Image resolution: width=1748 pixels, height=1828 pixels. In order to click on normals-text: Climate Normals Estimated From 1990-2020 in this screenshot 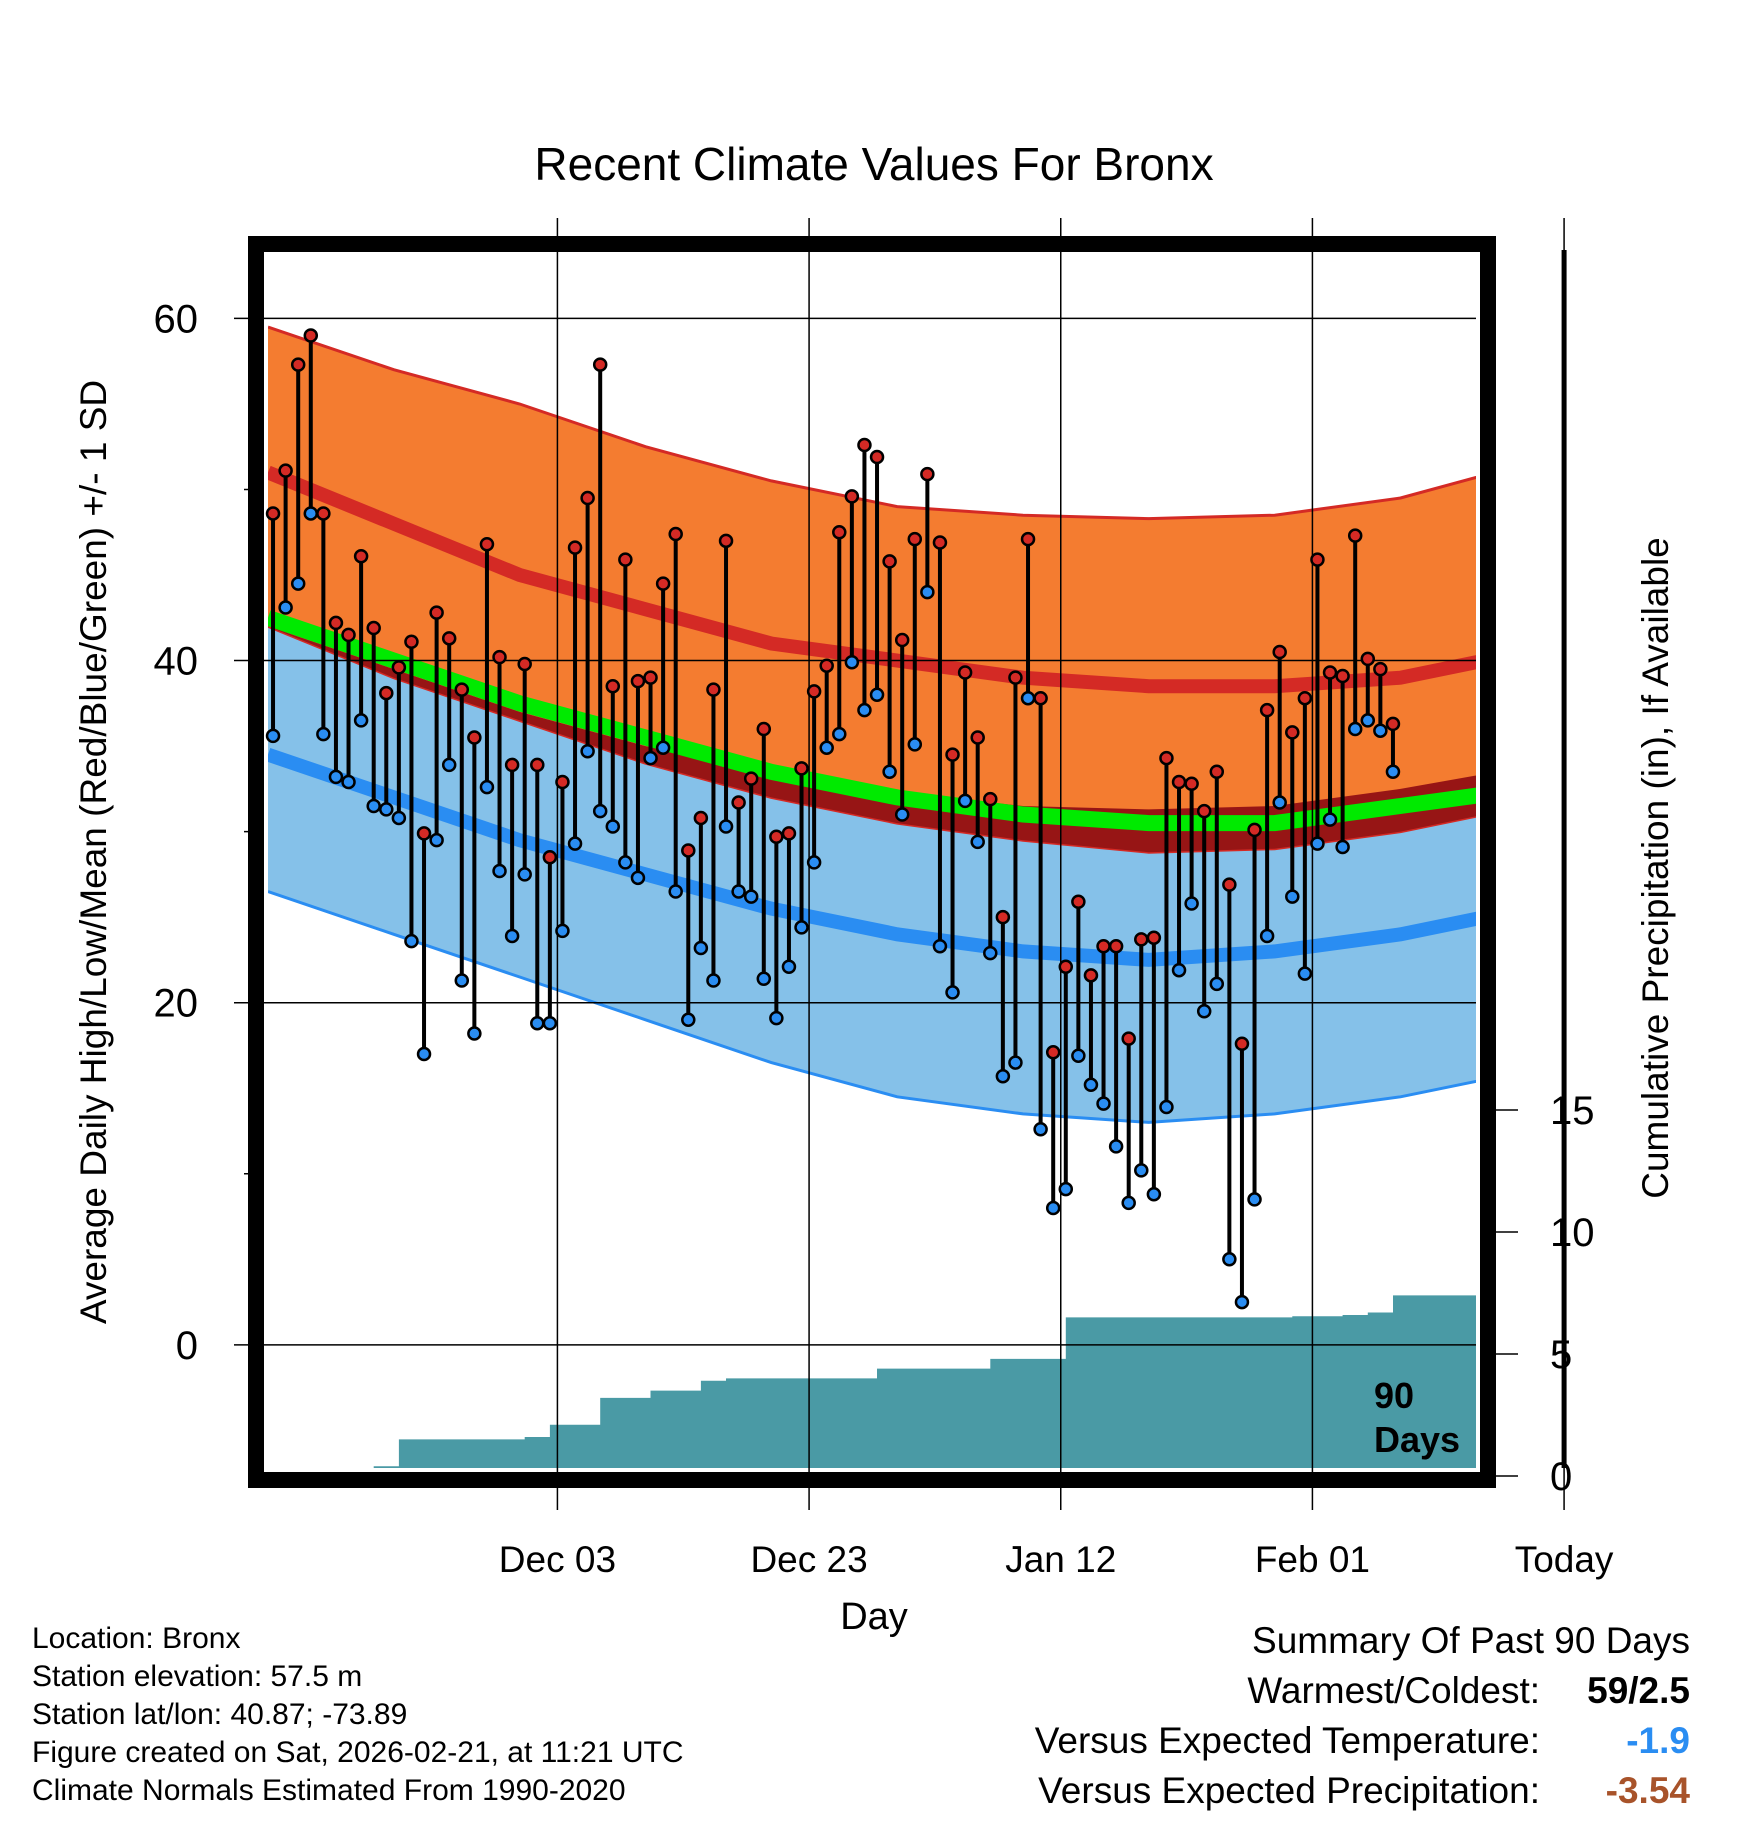, I will do `click(329, 1790)`.